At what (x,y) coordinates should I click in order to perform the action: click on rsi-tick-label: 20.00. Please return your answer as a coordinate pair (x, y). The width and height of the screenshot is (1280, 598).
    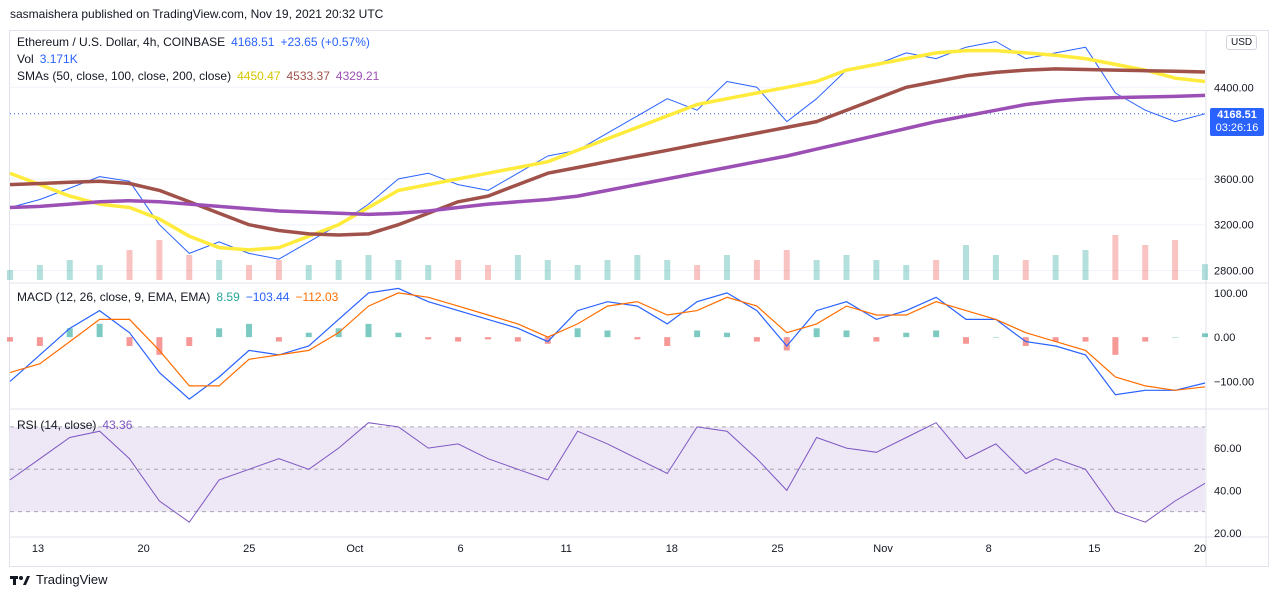
    Looking at the image, I should click on (1228, 534).